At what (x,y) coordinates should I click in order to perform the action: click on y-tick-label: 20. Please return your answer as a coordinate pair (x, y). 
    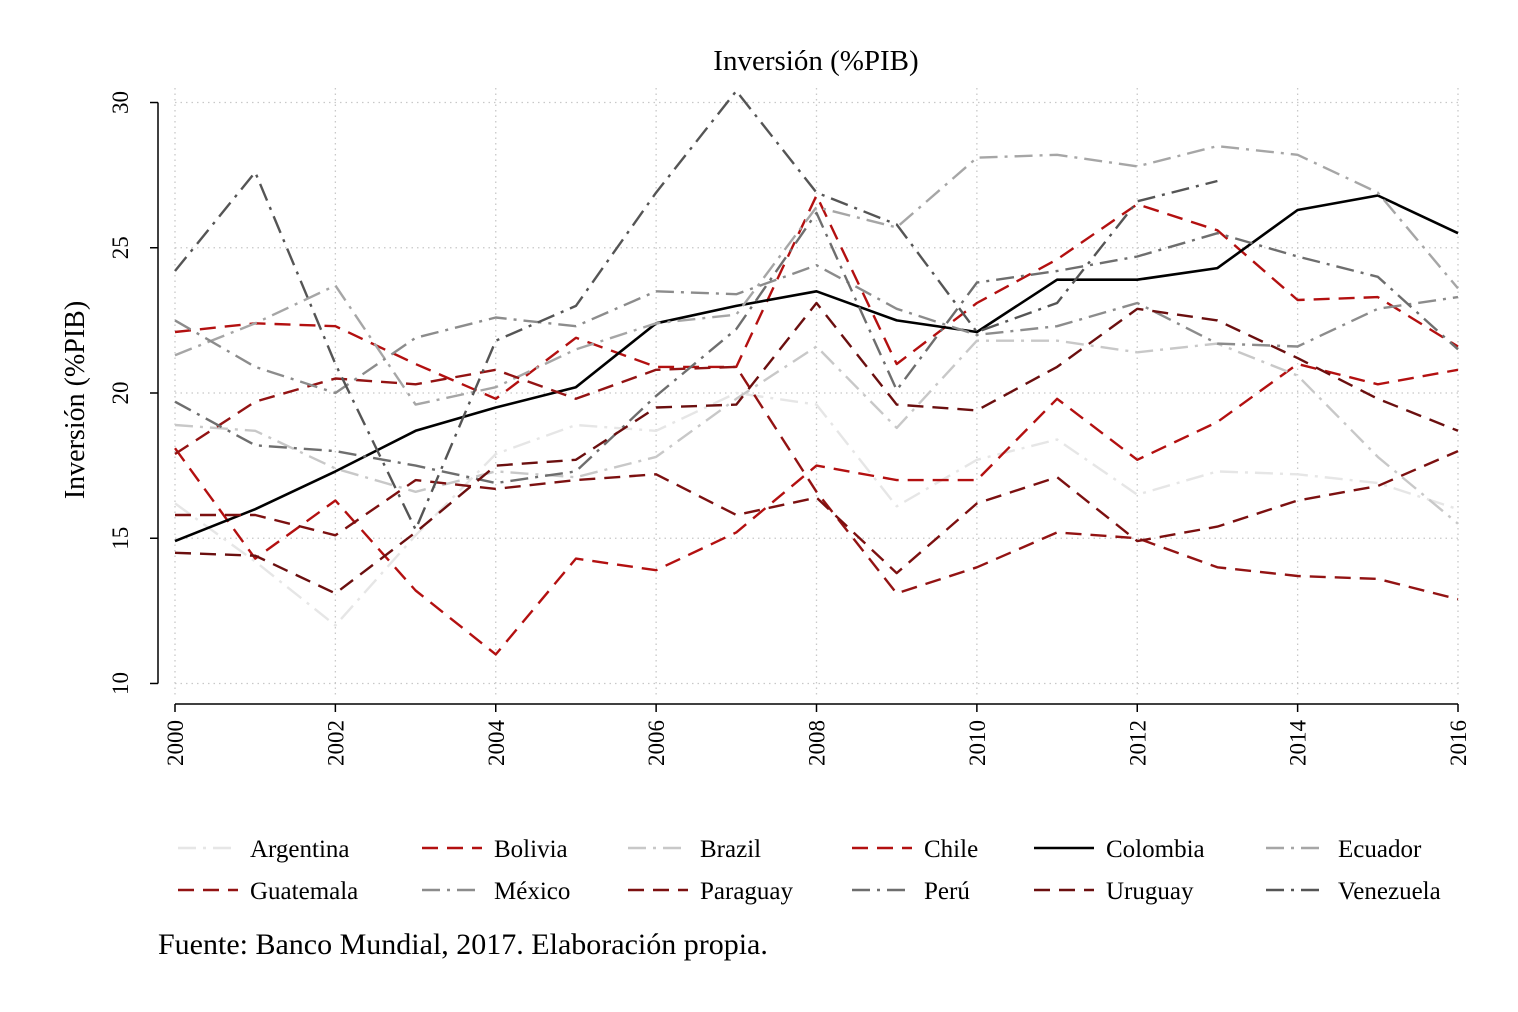
    Looking at the image, I should click on (120, 393).